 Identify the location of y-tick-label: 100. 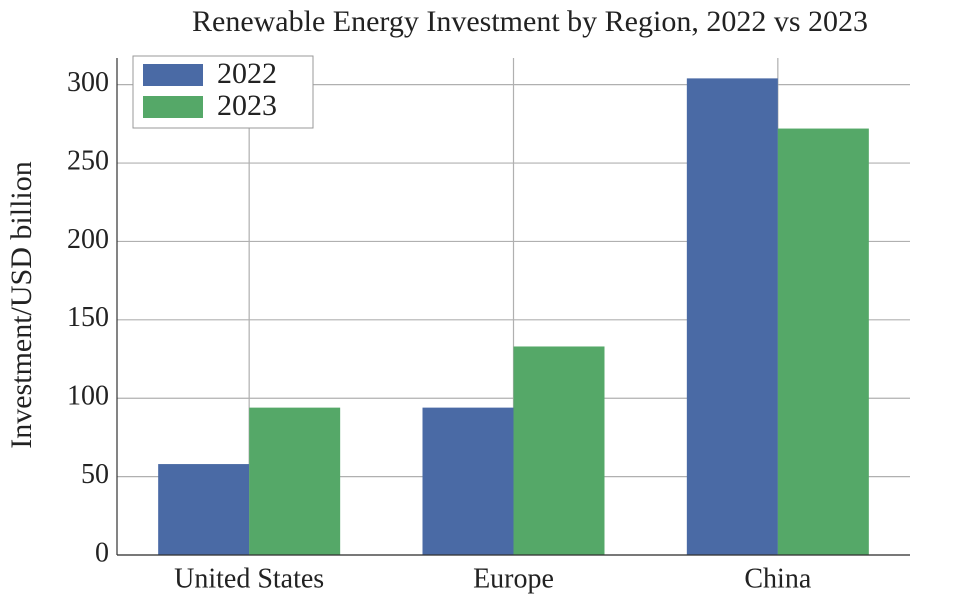
(88, 396).